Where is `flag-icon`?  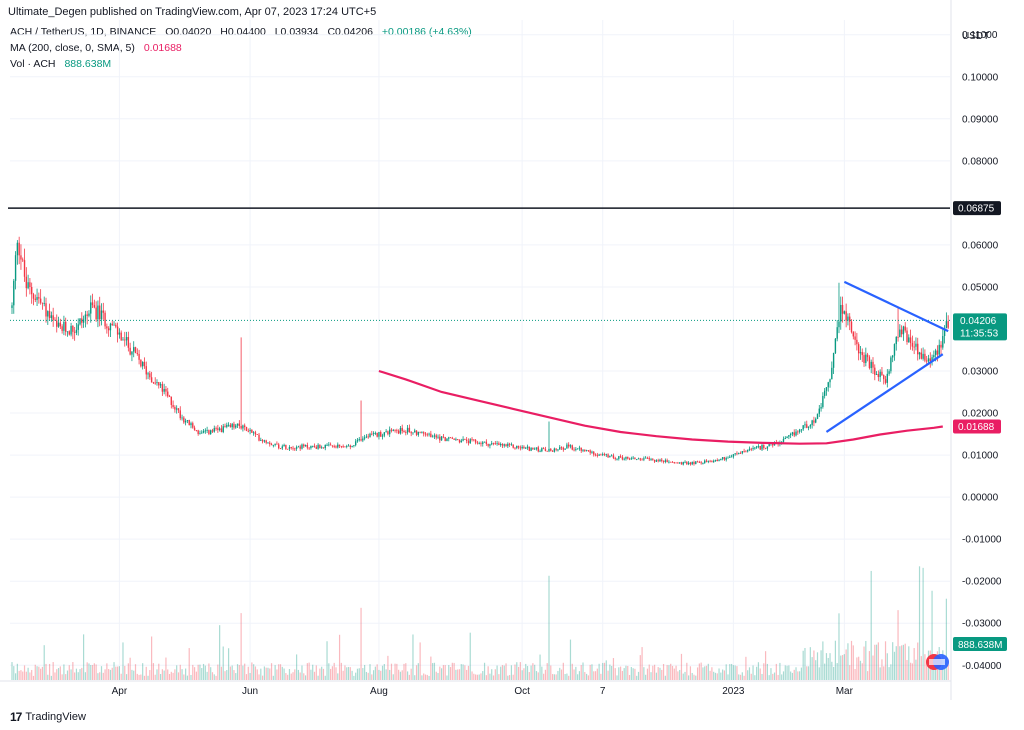
flag-icon is located at coordinates (937, 662).